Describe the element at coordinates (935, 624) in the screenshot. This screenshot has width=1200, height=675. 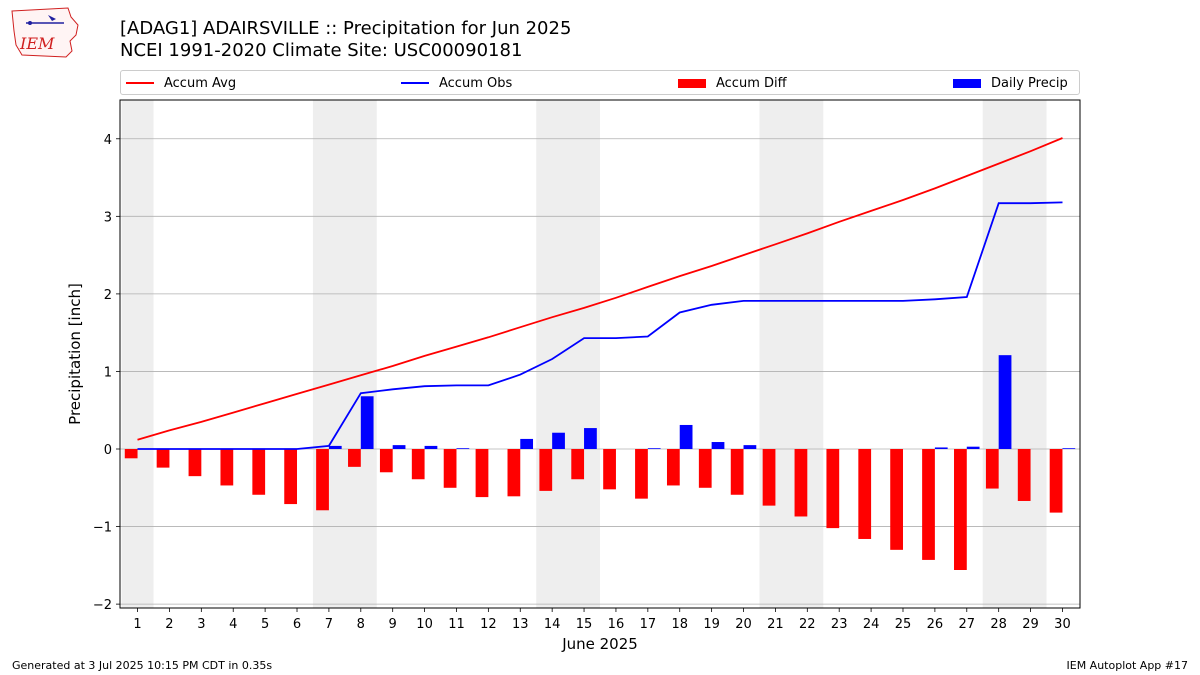
I see `x-tick-label: 26` at that location.